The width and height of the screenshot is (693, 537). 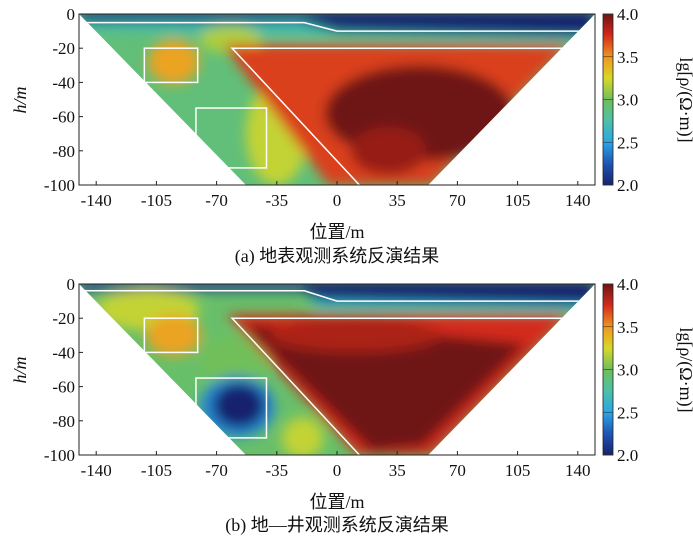 I want to click on figure-caption: (a) 地表观测系统反演结果, so click(x=337, y=256).